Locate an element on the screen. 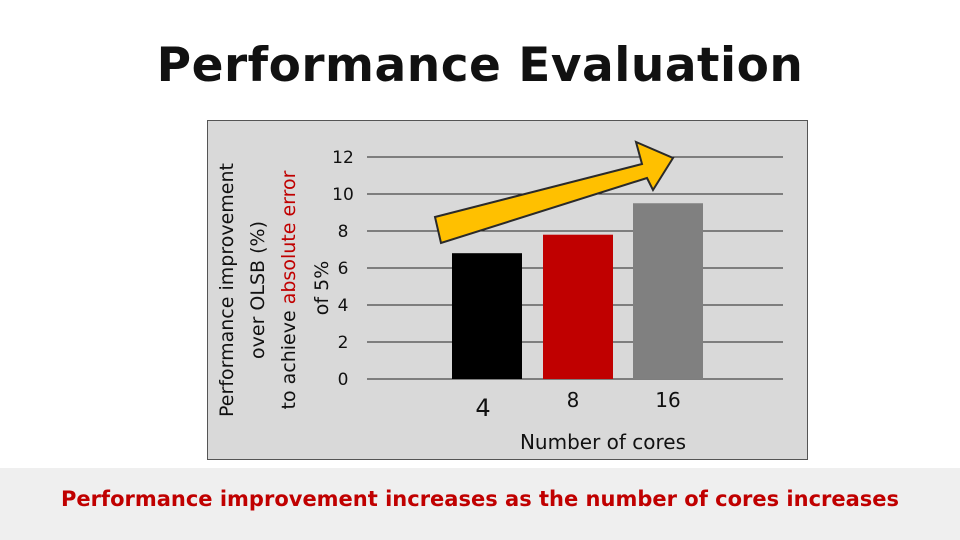  page-title: Performance Evaluation is located at coordinates (480, 65).